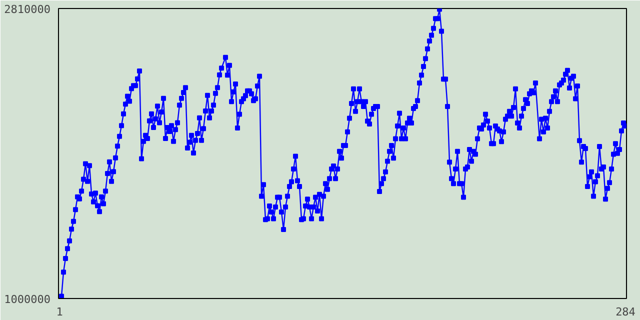 The image size is (640, 320). I want to click on x-tick-label: 1, so click(59, 312).